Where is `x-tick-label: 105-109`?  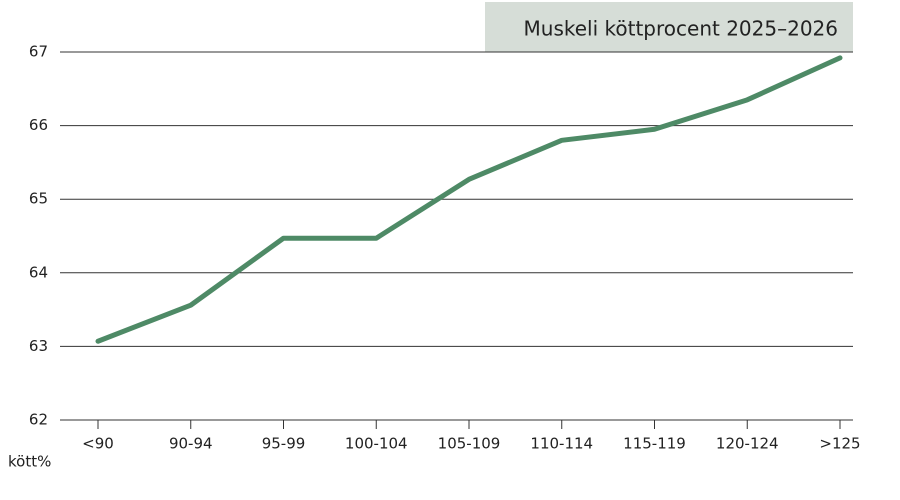
x-tick-label: 105-109 is located at coordinates (469, 444).